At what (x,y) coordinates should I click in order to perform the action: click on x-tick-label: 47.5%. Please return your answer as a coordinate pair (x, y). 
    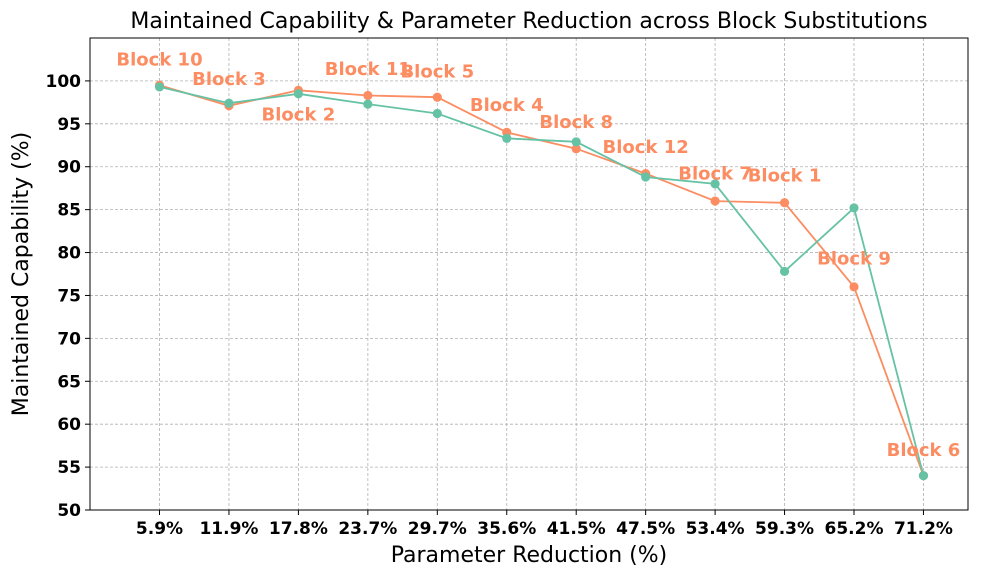
    Looking at the image, I should click on (645, 529).